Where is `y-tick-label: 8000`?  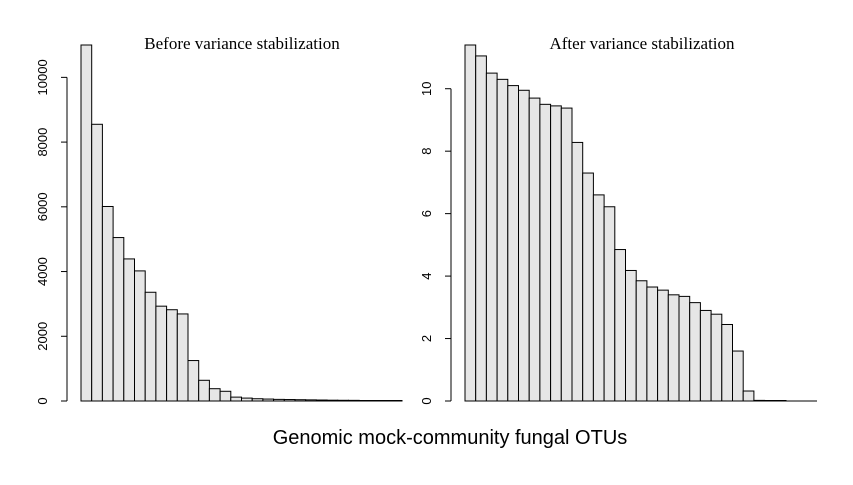
y-tick-label: 8000 is located at coordinates (42, 142).